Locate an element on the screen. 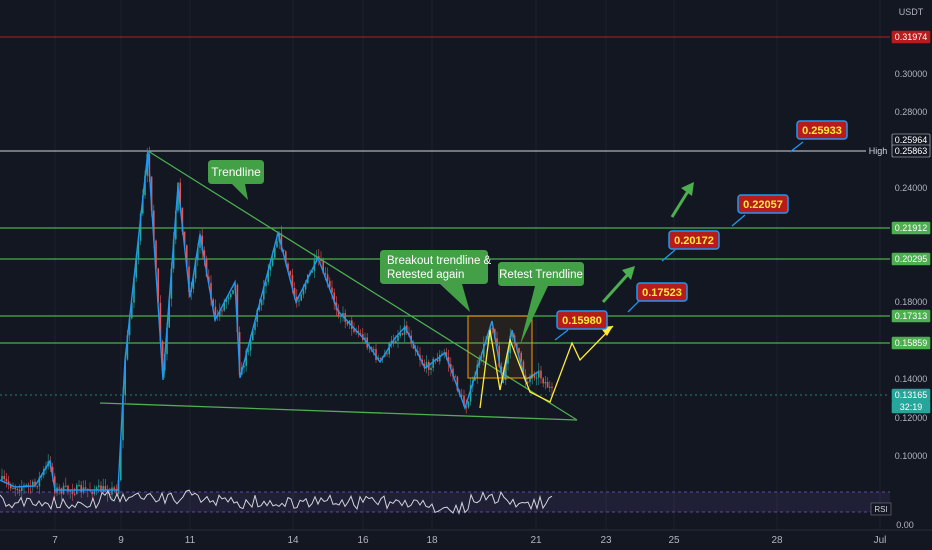 The width and height of the screenshot is (932, 550). price-label-text: 0.20295 is located at coordinates (911, 259).